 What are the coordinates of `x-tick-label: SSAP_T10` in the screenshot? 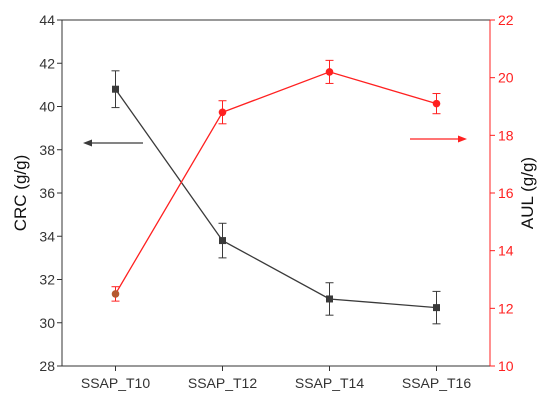 It's located at (115, 383).